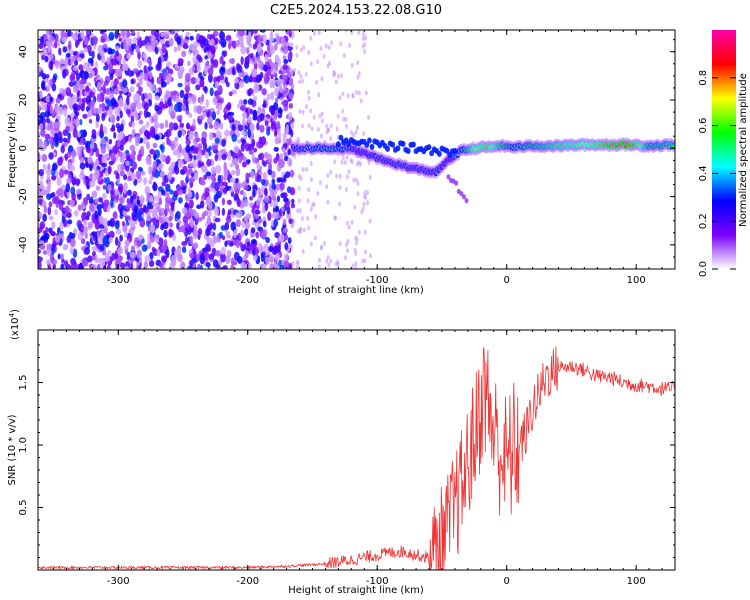  Describe the element at coordinates (14, 324) in the screenshot. I see `svg-text: (x104)` at that location.